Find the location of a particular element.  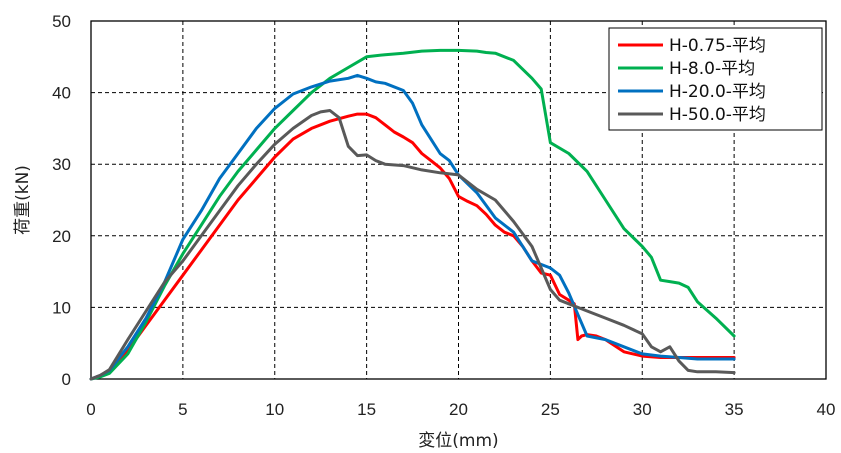

legend-label: H-0.75-平均 is located at coordinates (717, 46).